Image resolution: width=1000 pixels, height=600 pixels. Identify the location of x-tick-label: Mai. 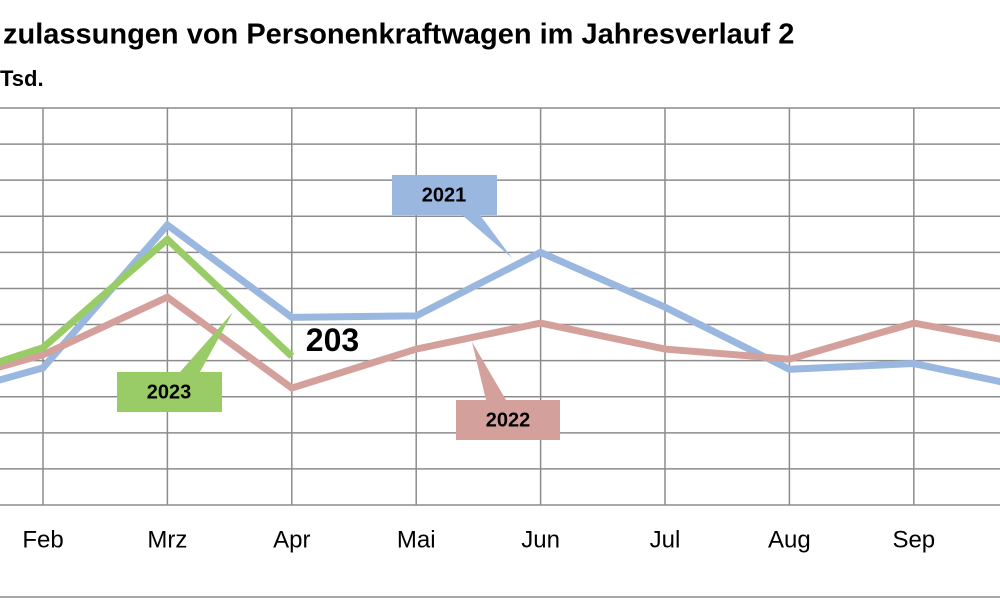
(416, 539).